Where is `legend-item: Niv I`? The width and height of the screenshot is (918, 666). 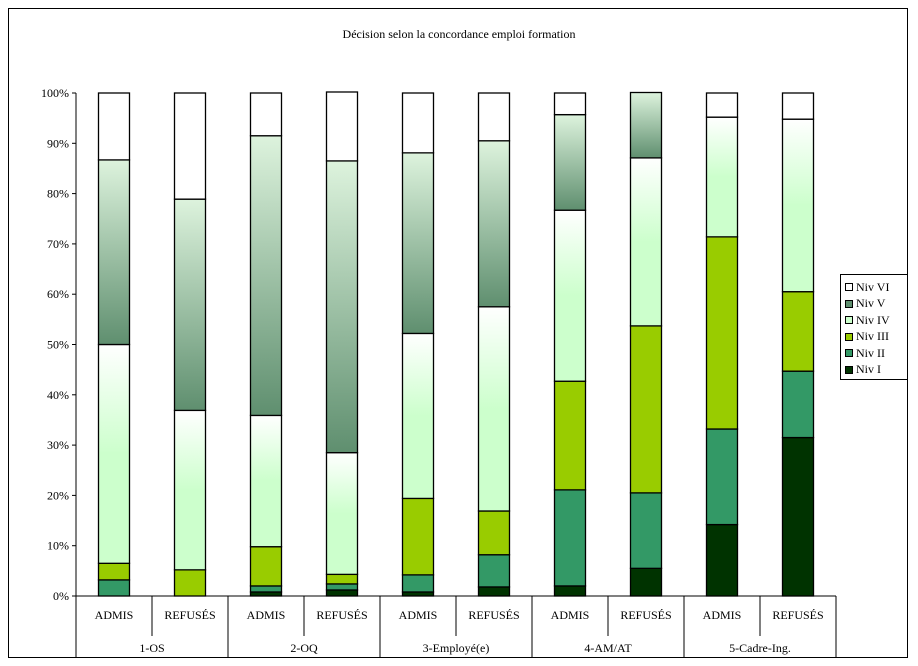
legend-item: Niv I is located at coordinates (876, 370).